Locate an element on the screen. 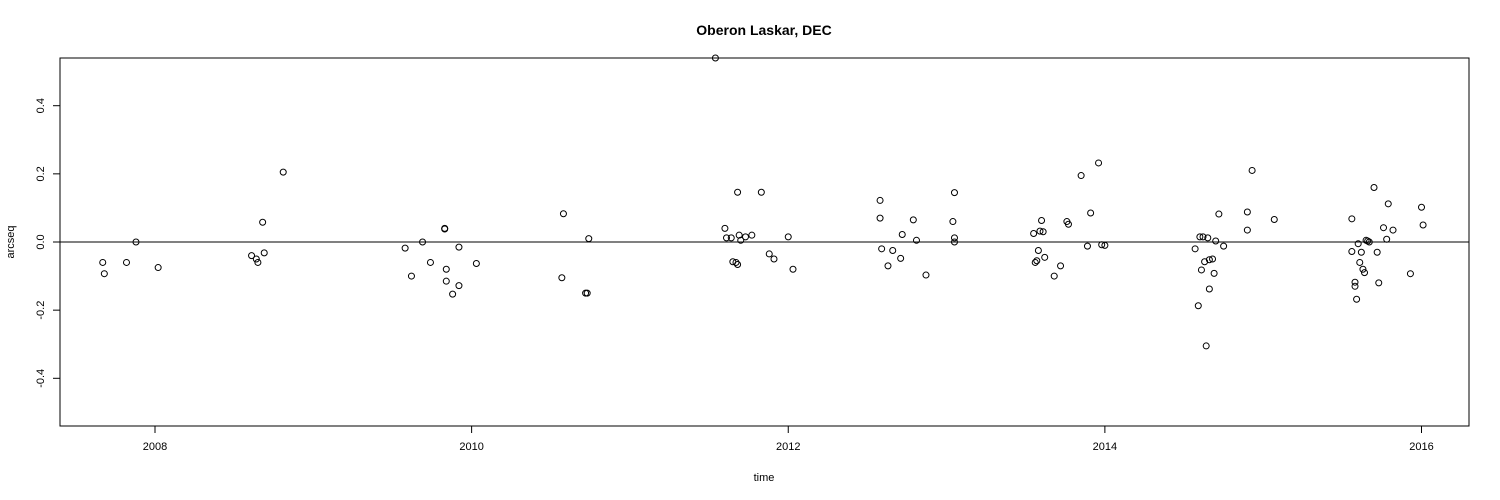  y-axis-label: arcseq is located at coordinates (11, 241).